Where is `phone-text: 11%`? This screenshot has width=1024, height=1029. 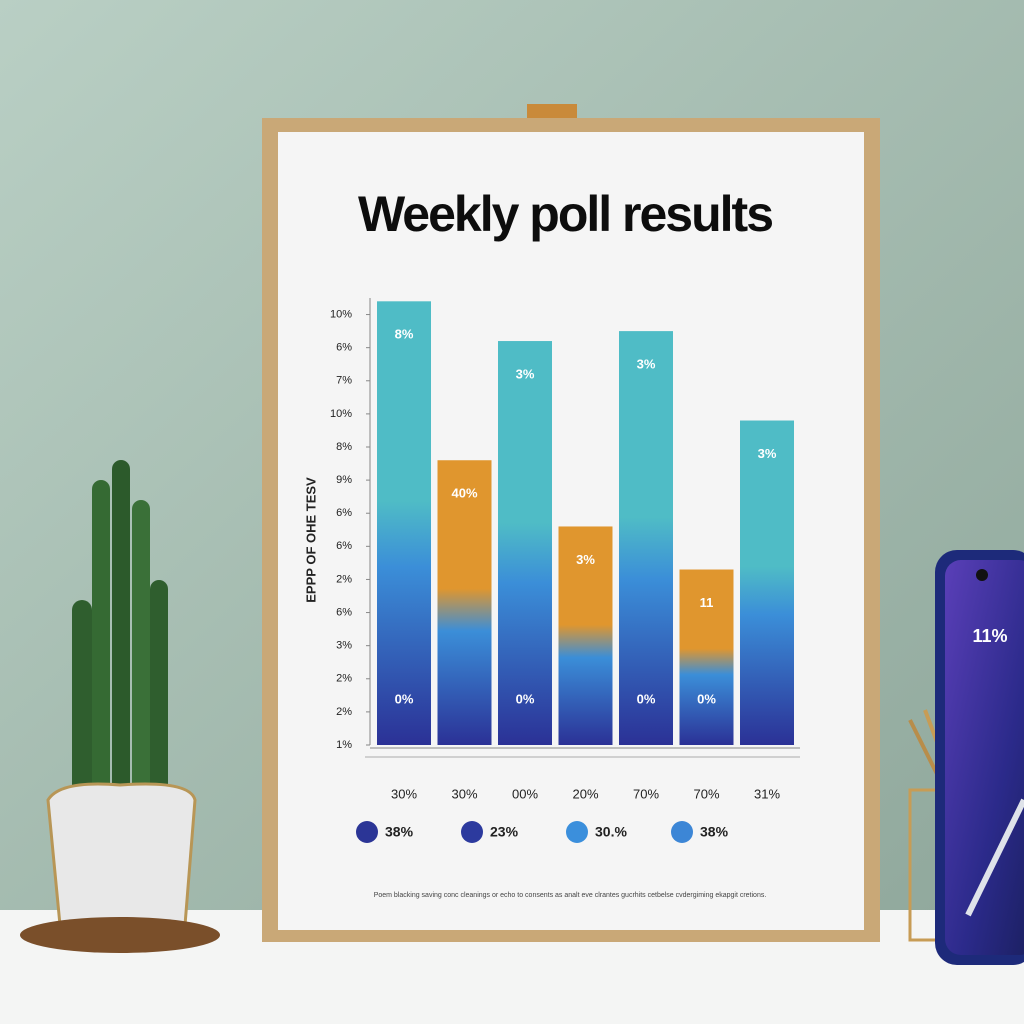
phone-text: 11% is located at coordinates (989, 636).